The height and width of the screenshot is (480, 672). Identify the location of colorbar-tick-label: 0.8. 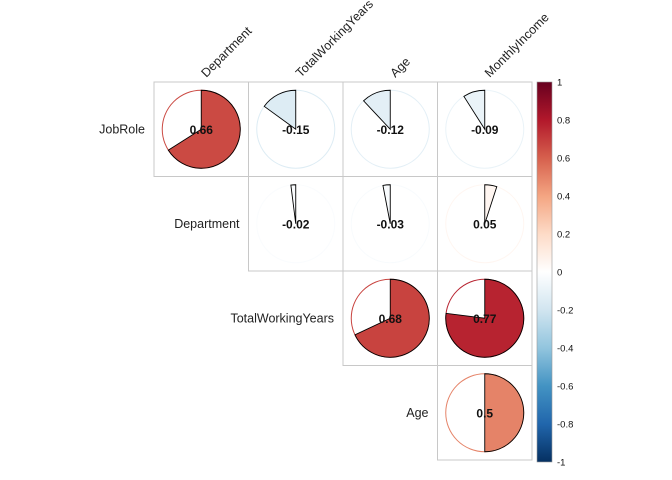
(563, 121).